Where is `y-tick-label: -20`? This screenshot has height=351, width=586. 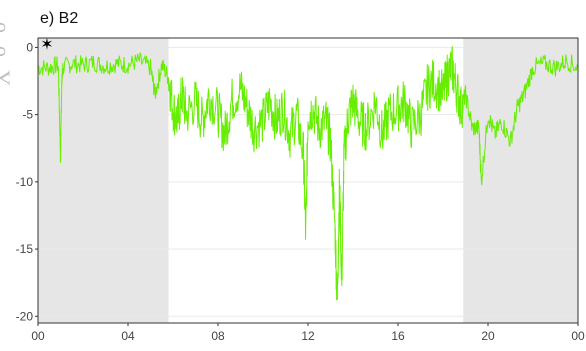
y-tick-label: -20 is located at coordinates (25, 316).